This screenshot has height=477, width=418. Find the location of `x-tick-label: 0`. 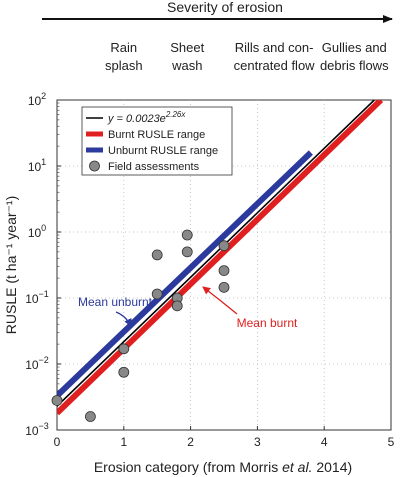

x-tick-label: 0 is located at coordinates (57, 442).